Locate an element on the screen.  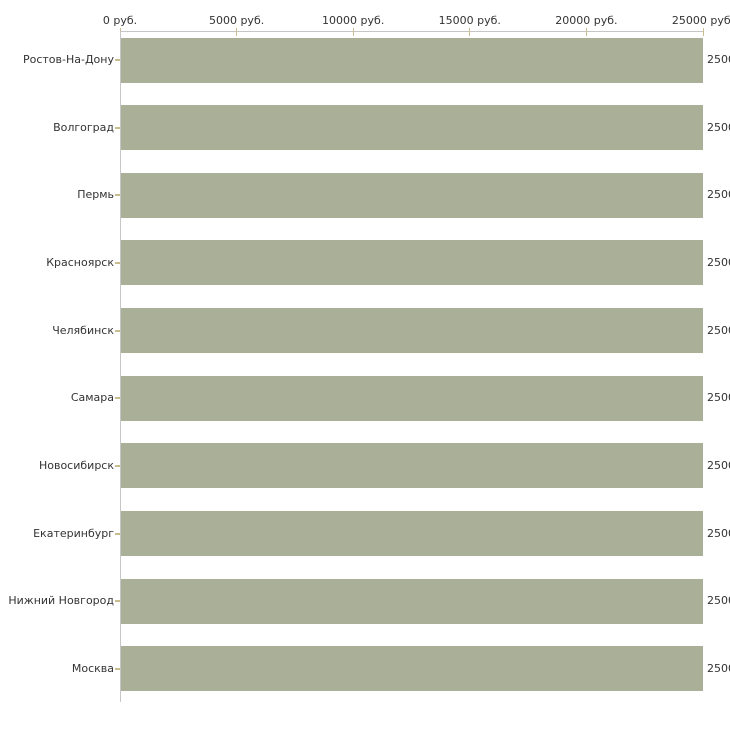
y-axis-line is located at coordinates (120, 366).